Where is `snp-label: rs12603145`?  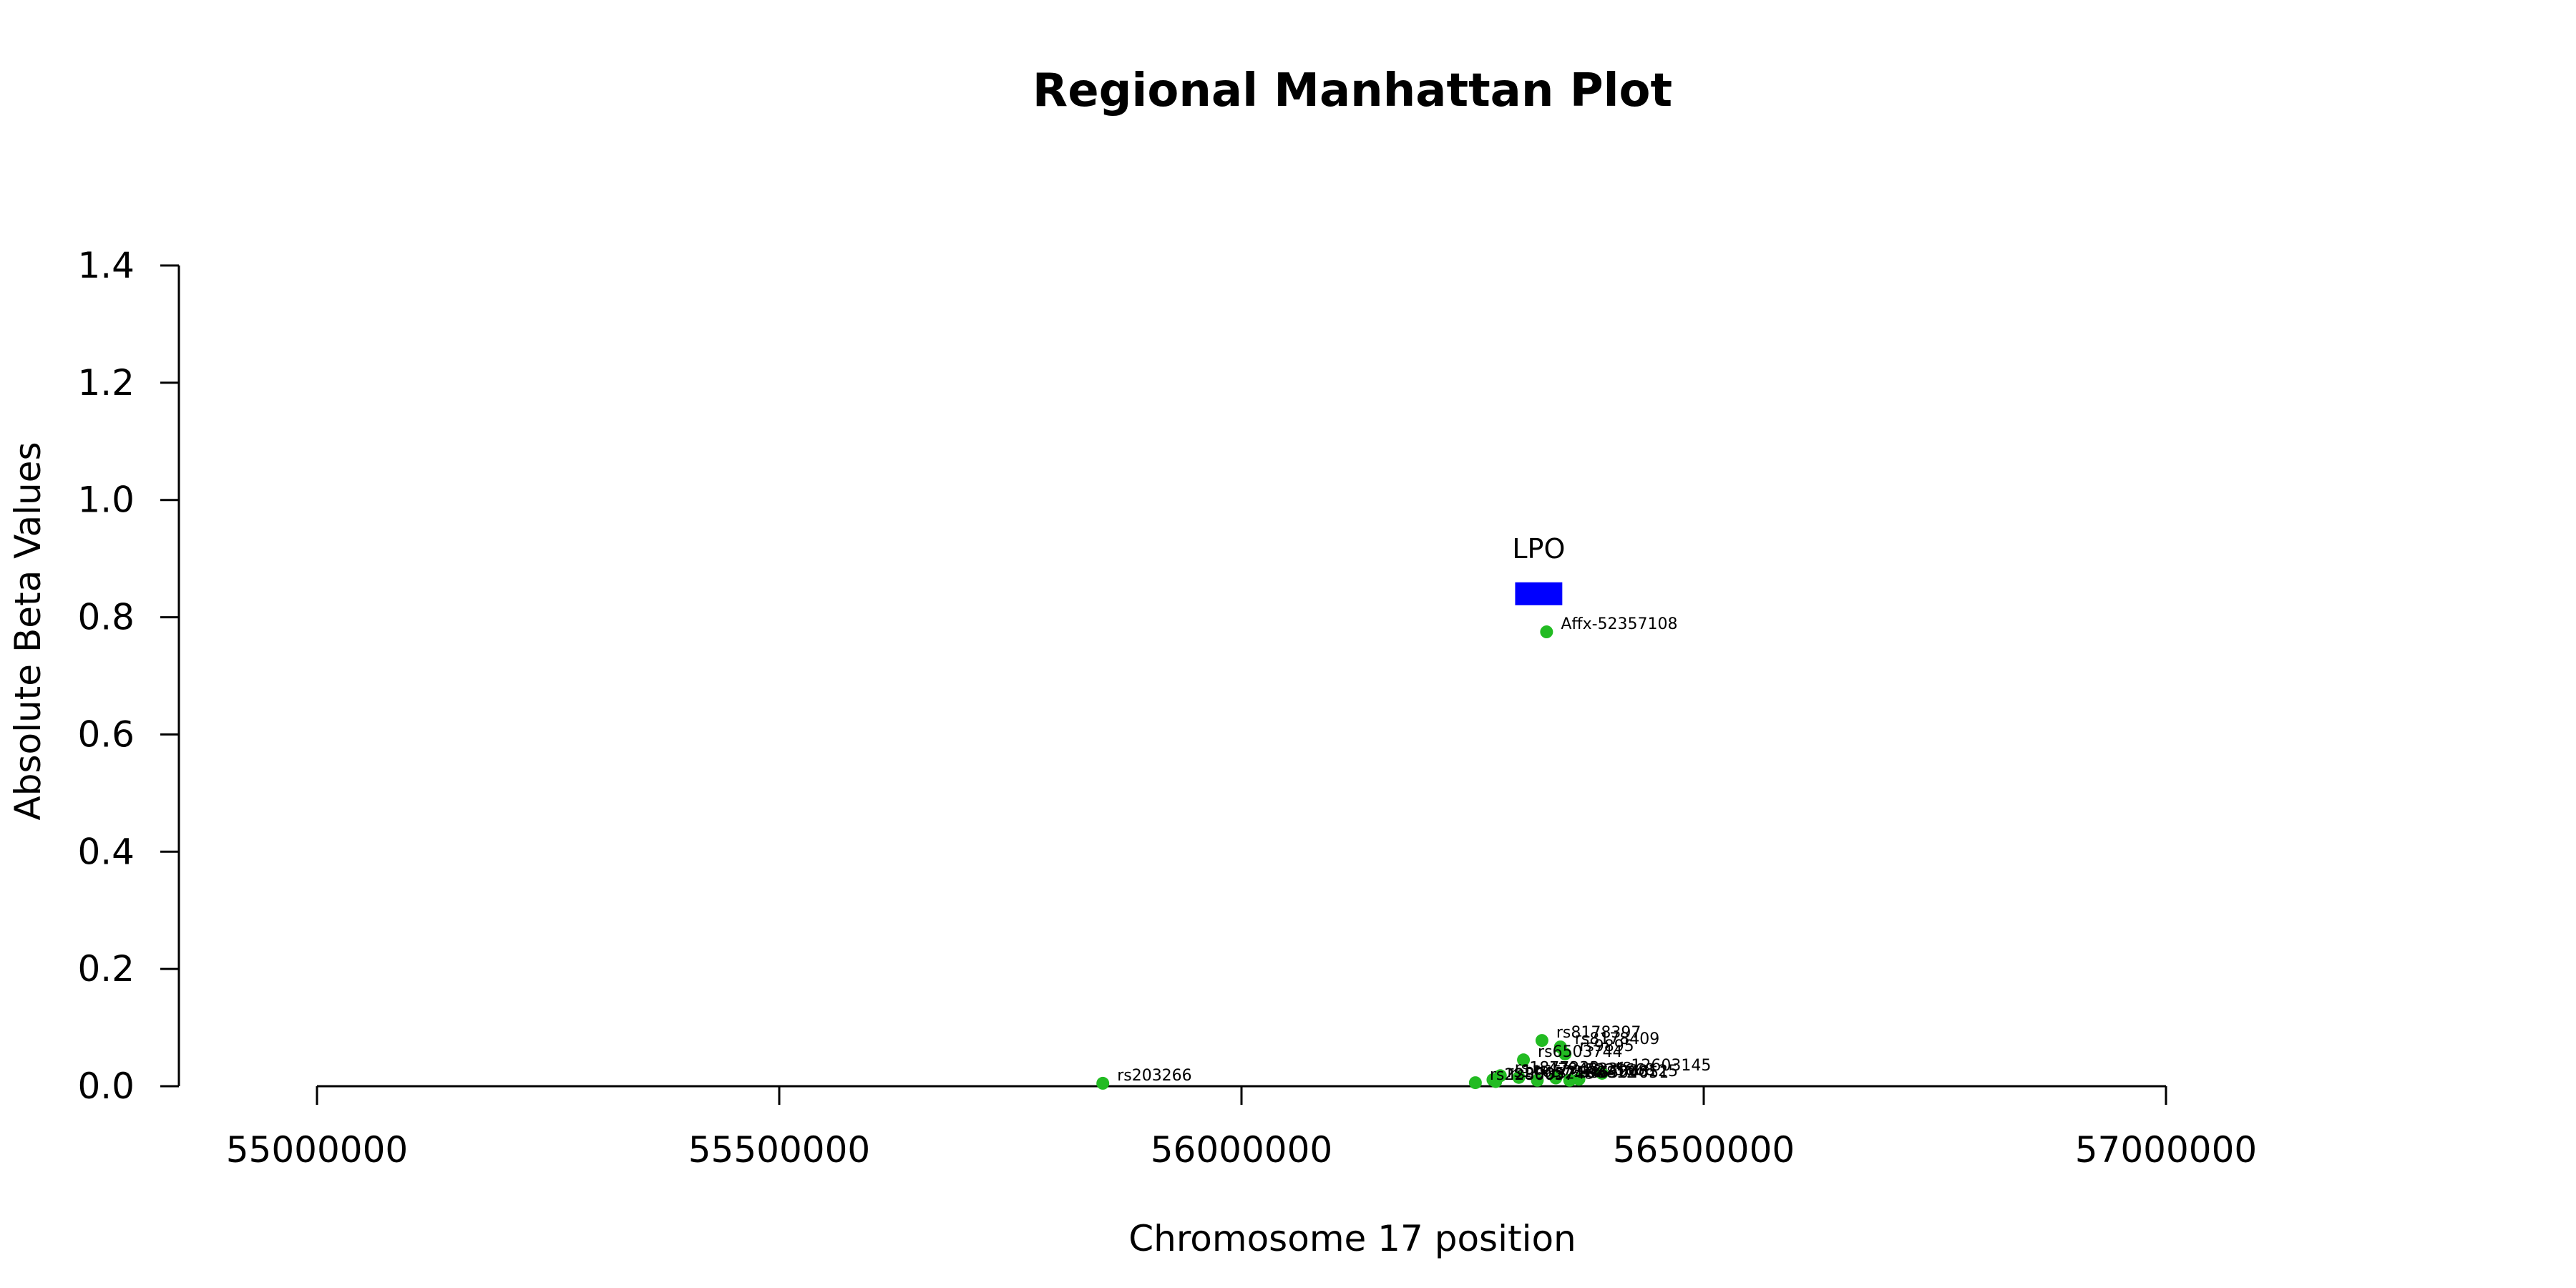 snp-label: rs12603145 is located at coordinates (1663, 1066).